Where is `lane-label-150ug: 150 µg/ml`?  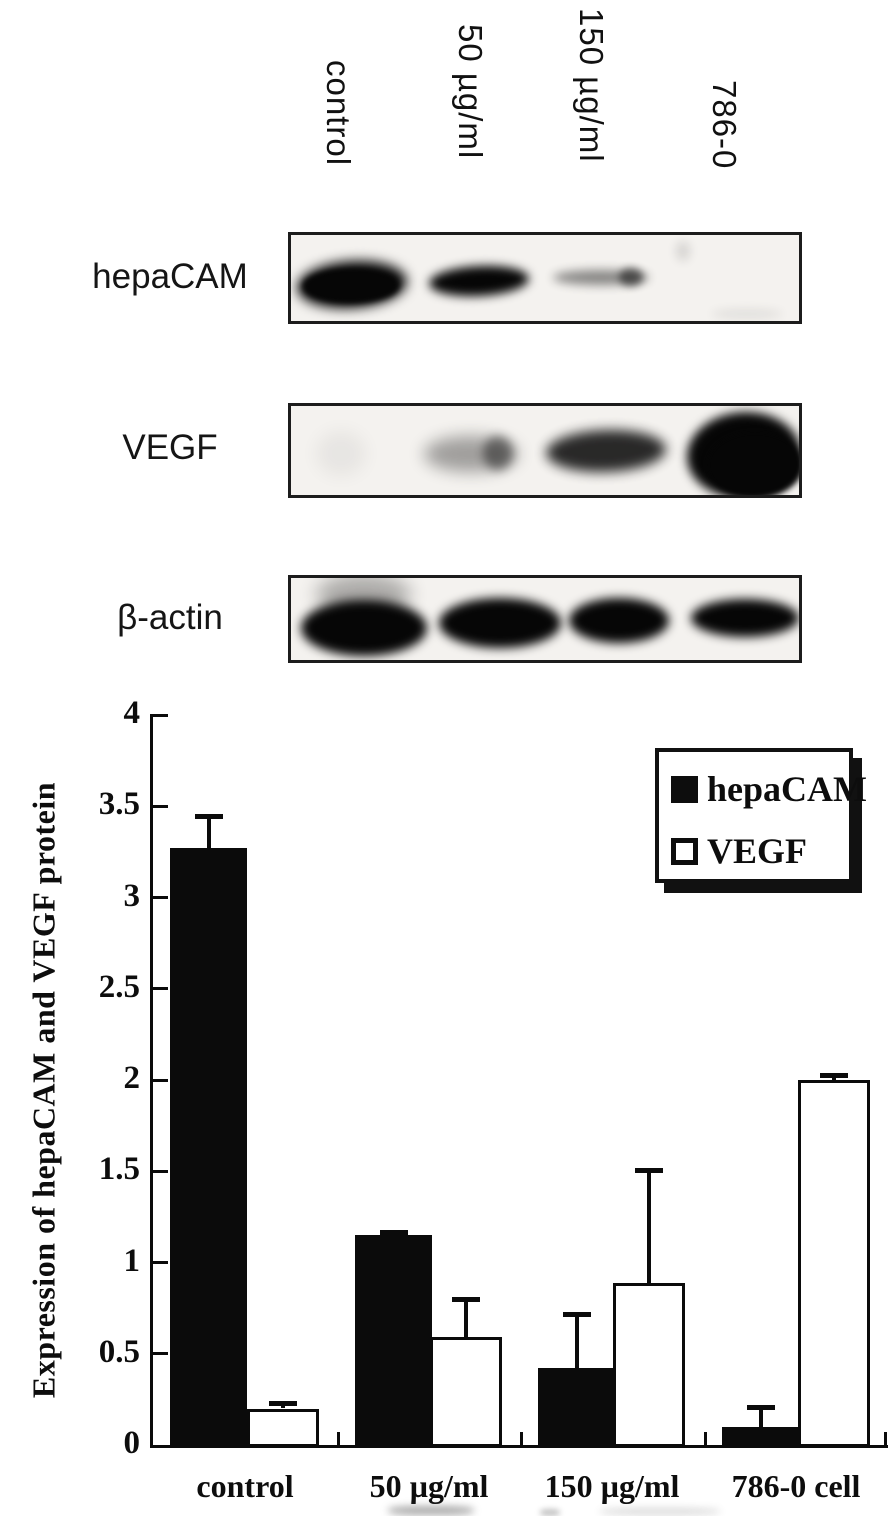 lane-label-150ug: 150 µg/ml is located at coordinates (591, 85).